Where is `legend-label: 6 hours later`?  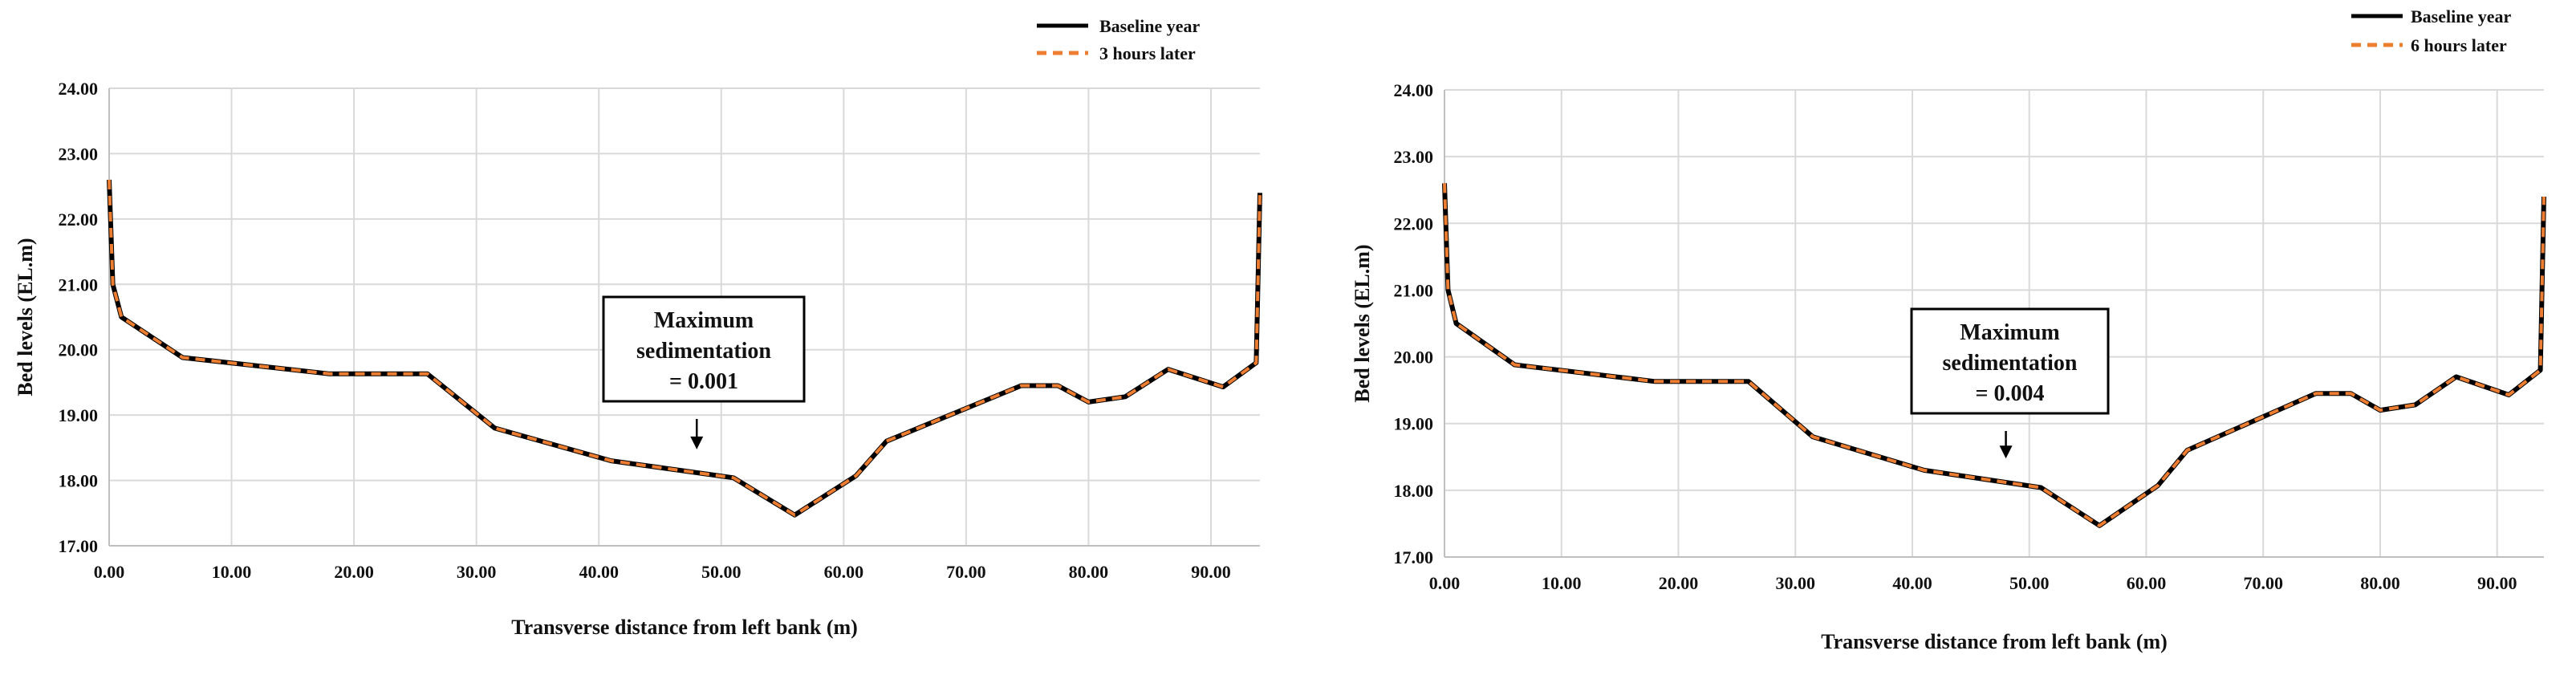 legend-label: 6 hours later is located at coordinates (2459, 45).